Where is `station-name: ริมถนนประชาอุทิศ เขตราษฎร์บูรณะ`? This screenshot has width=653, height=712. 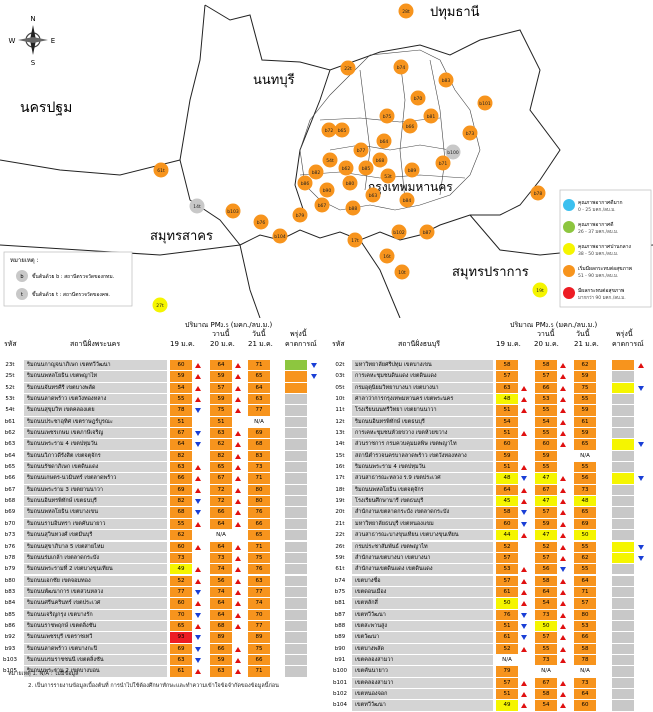 station-name: ริมถนนประชาอุทิศ เขตราษฎร์บูรณะ is located at coordinates (95, 422).